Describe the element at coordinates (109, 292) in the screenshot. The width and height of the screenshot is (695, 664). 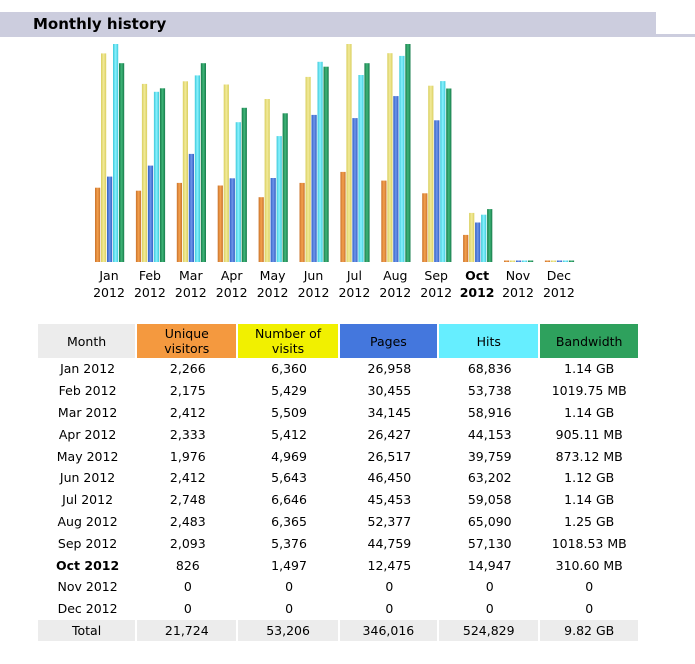
I see `x-tick-year-0: 2012` at that location.